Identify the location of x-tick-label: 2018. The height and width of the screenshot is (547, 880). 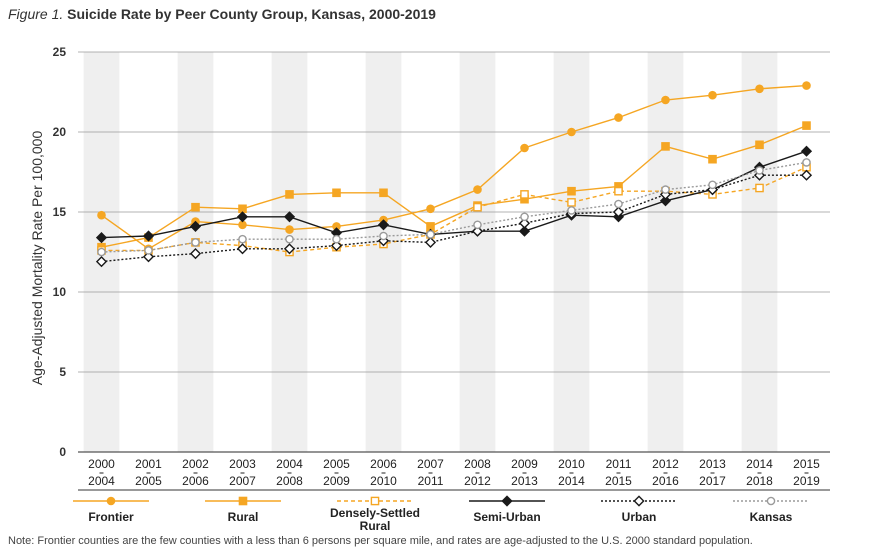
(759, 481).